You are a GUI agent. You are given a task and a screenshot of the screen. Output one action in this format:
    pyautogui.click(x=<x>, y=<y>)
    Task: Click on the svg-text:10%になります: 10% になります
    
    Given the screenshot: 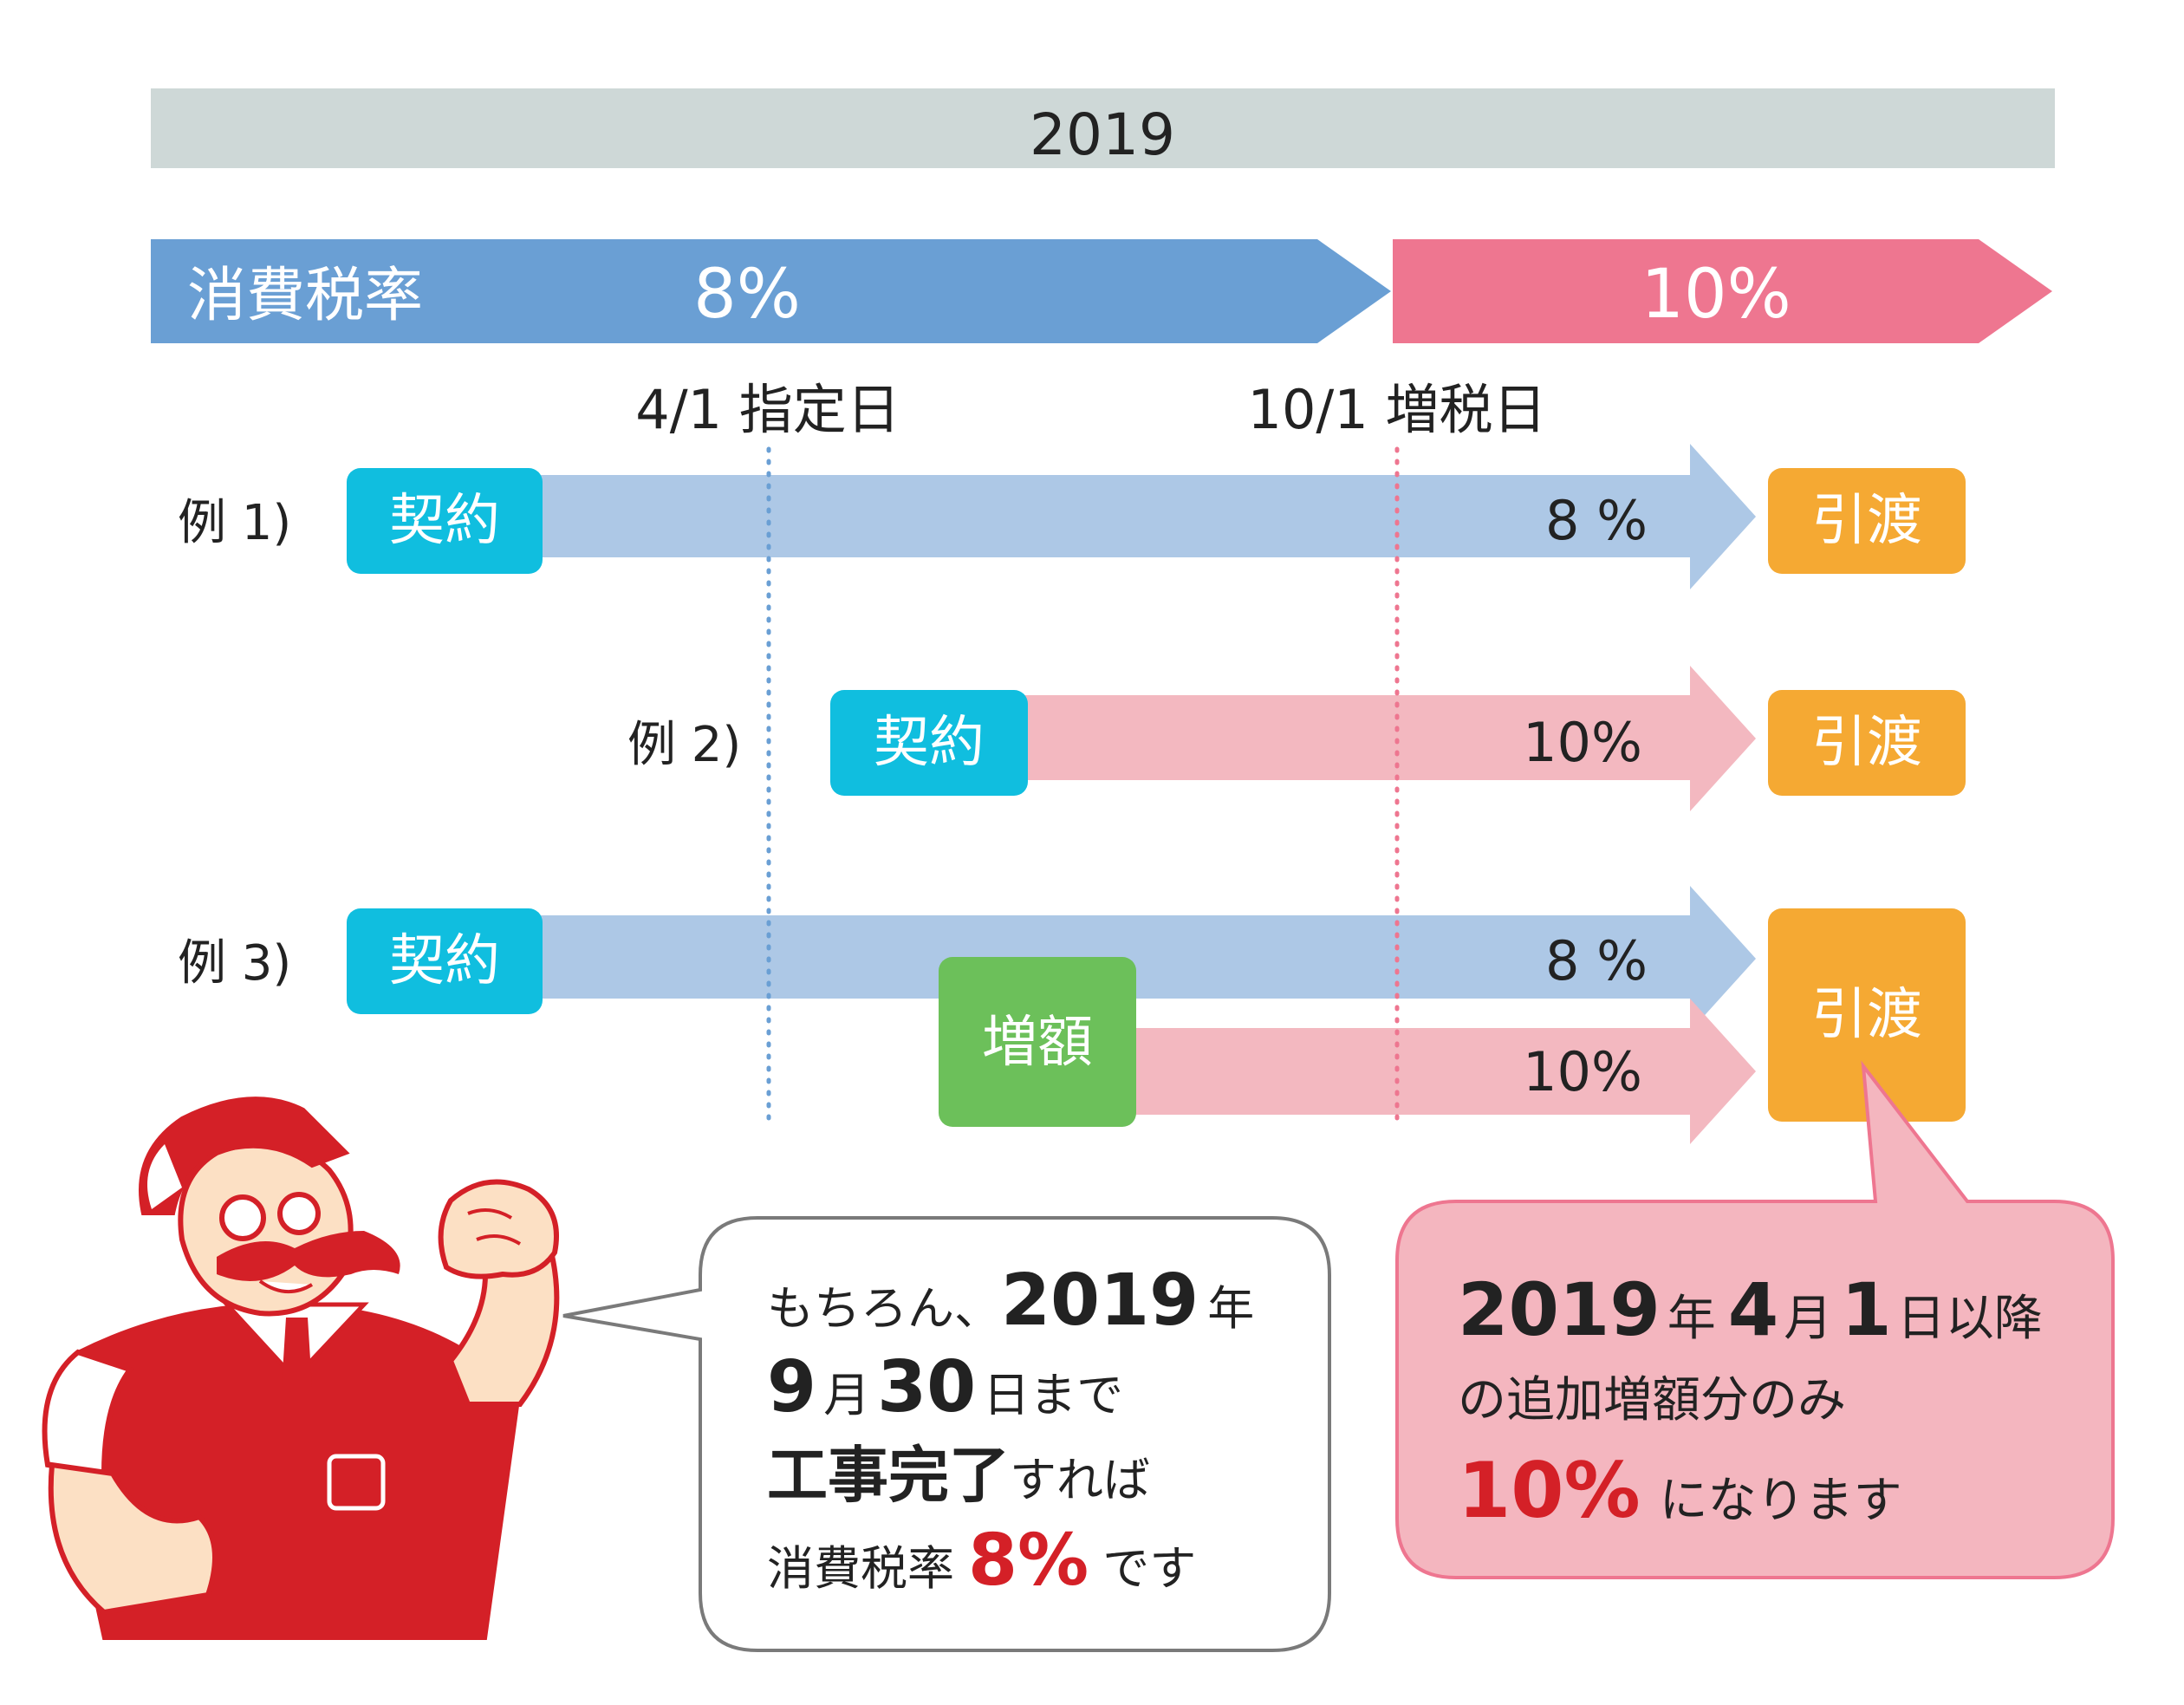 What is the action you would take?
    pyautogui.click(x=1680, y=1490)
    